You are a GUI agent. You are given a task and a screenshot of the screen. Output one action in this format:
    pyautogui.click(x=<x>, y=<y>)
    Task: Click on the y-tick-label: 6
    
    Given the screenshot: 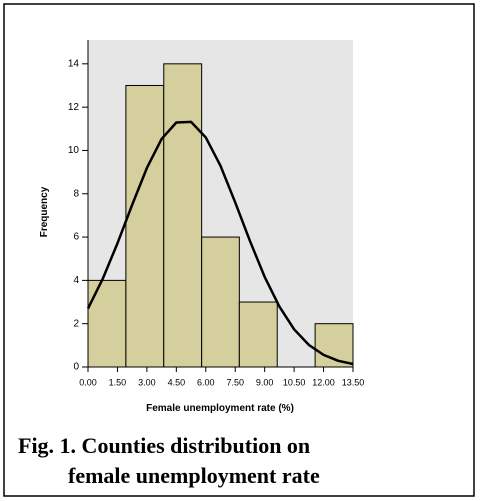 What is the action you would take?
    pyautogui.click(x=76, y=237)
    